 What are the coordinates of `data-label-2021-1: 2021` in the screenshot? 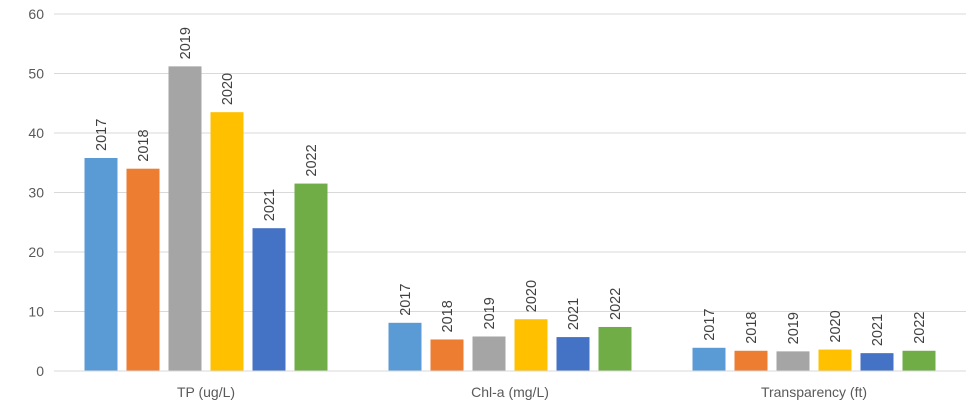 It's located at (574, 314).